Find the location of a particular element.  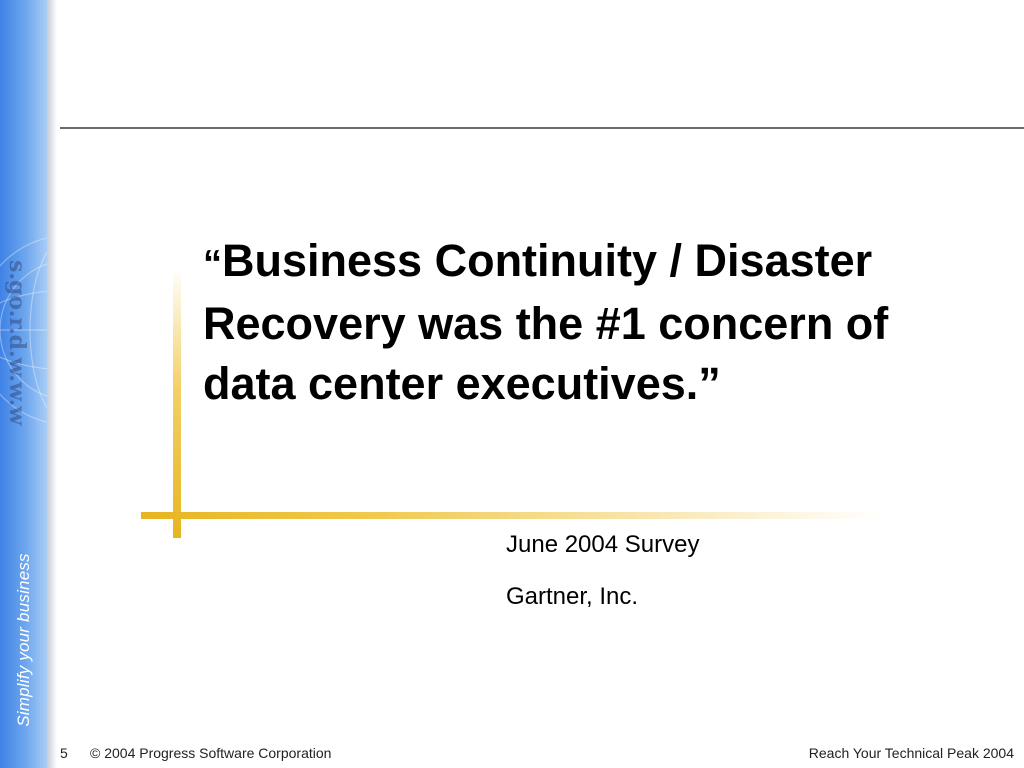

accent-vertical-bar is located at coordinates (177, 403).